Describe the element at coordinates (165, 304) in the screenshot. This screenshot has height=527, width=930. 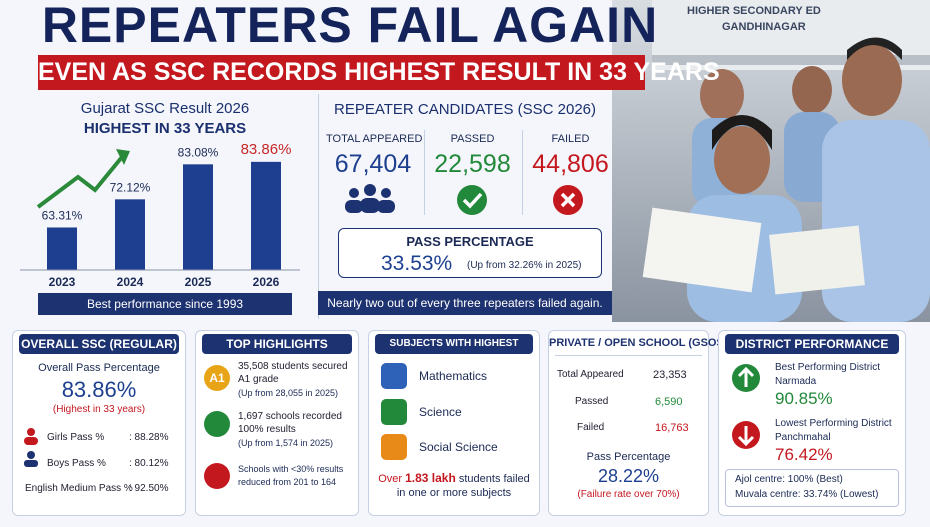
I see `chart-footer: Best performance since 1993` at that location.